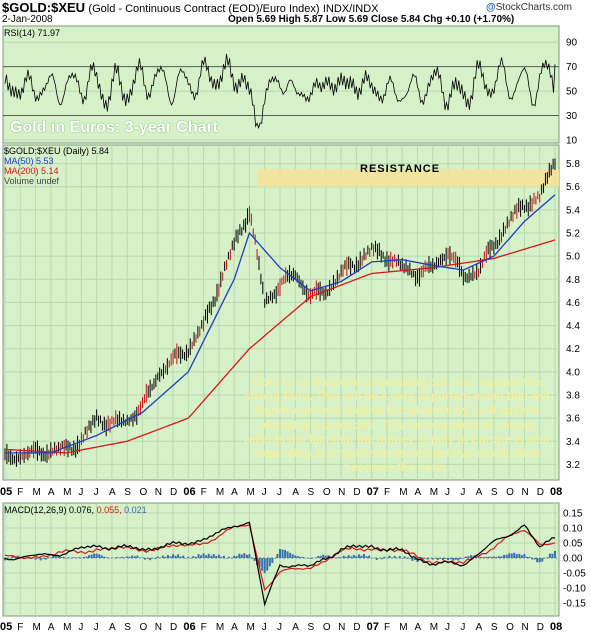 This screenshot has height=634, width=591. I want to click on macd-tick-label: -0.10, so click(574, 589).